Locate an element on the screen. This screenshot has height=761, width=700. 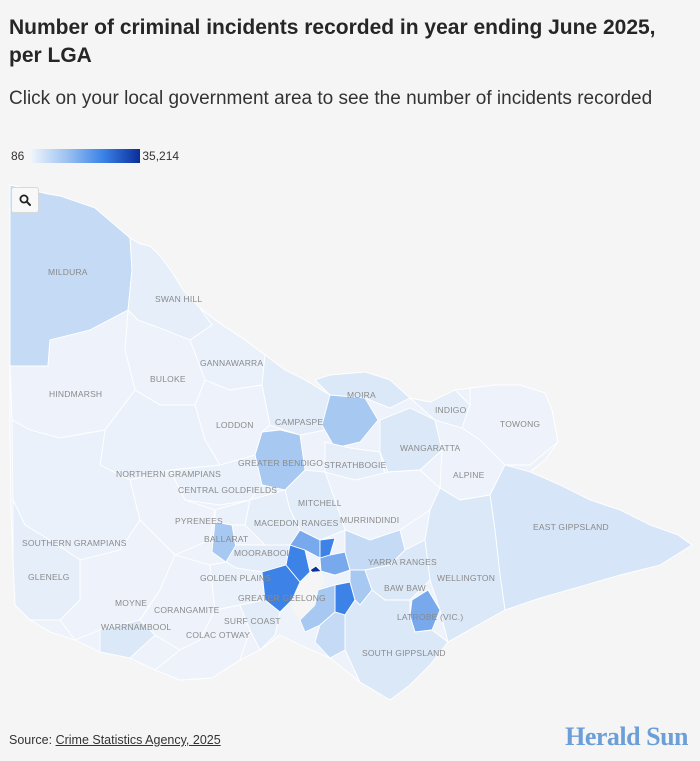
label-indigo: INDIGO is located at coordinates (451, 410).